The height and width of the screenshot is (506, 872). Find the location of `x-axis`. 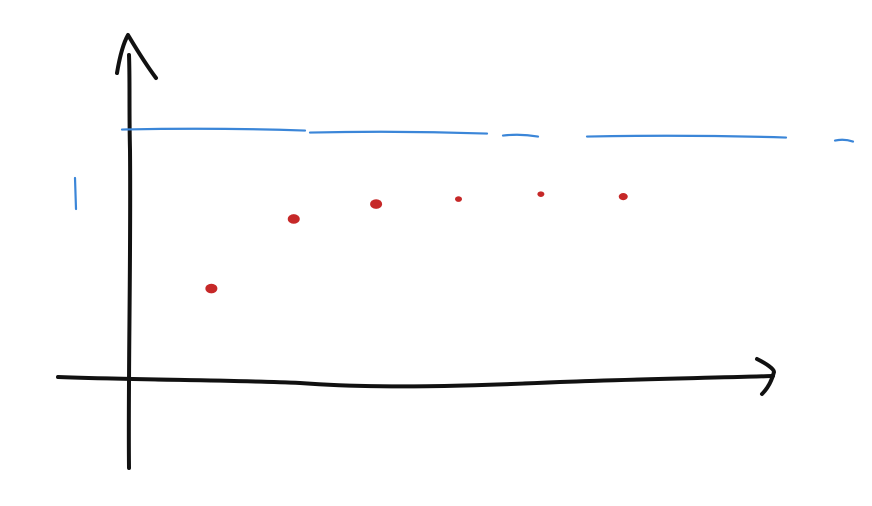

x-axis is located at coordinates (415, 381).